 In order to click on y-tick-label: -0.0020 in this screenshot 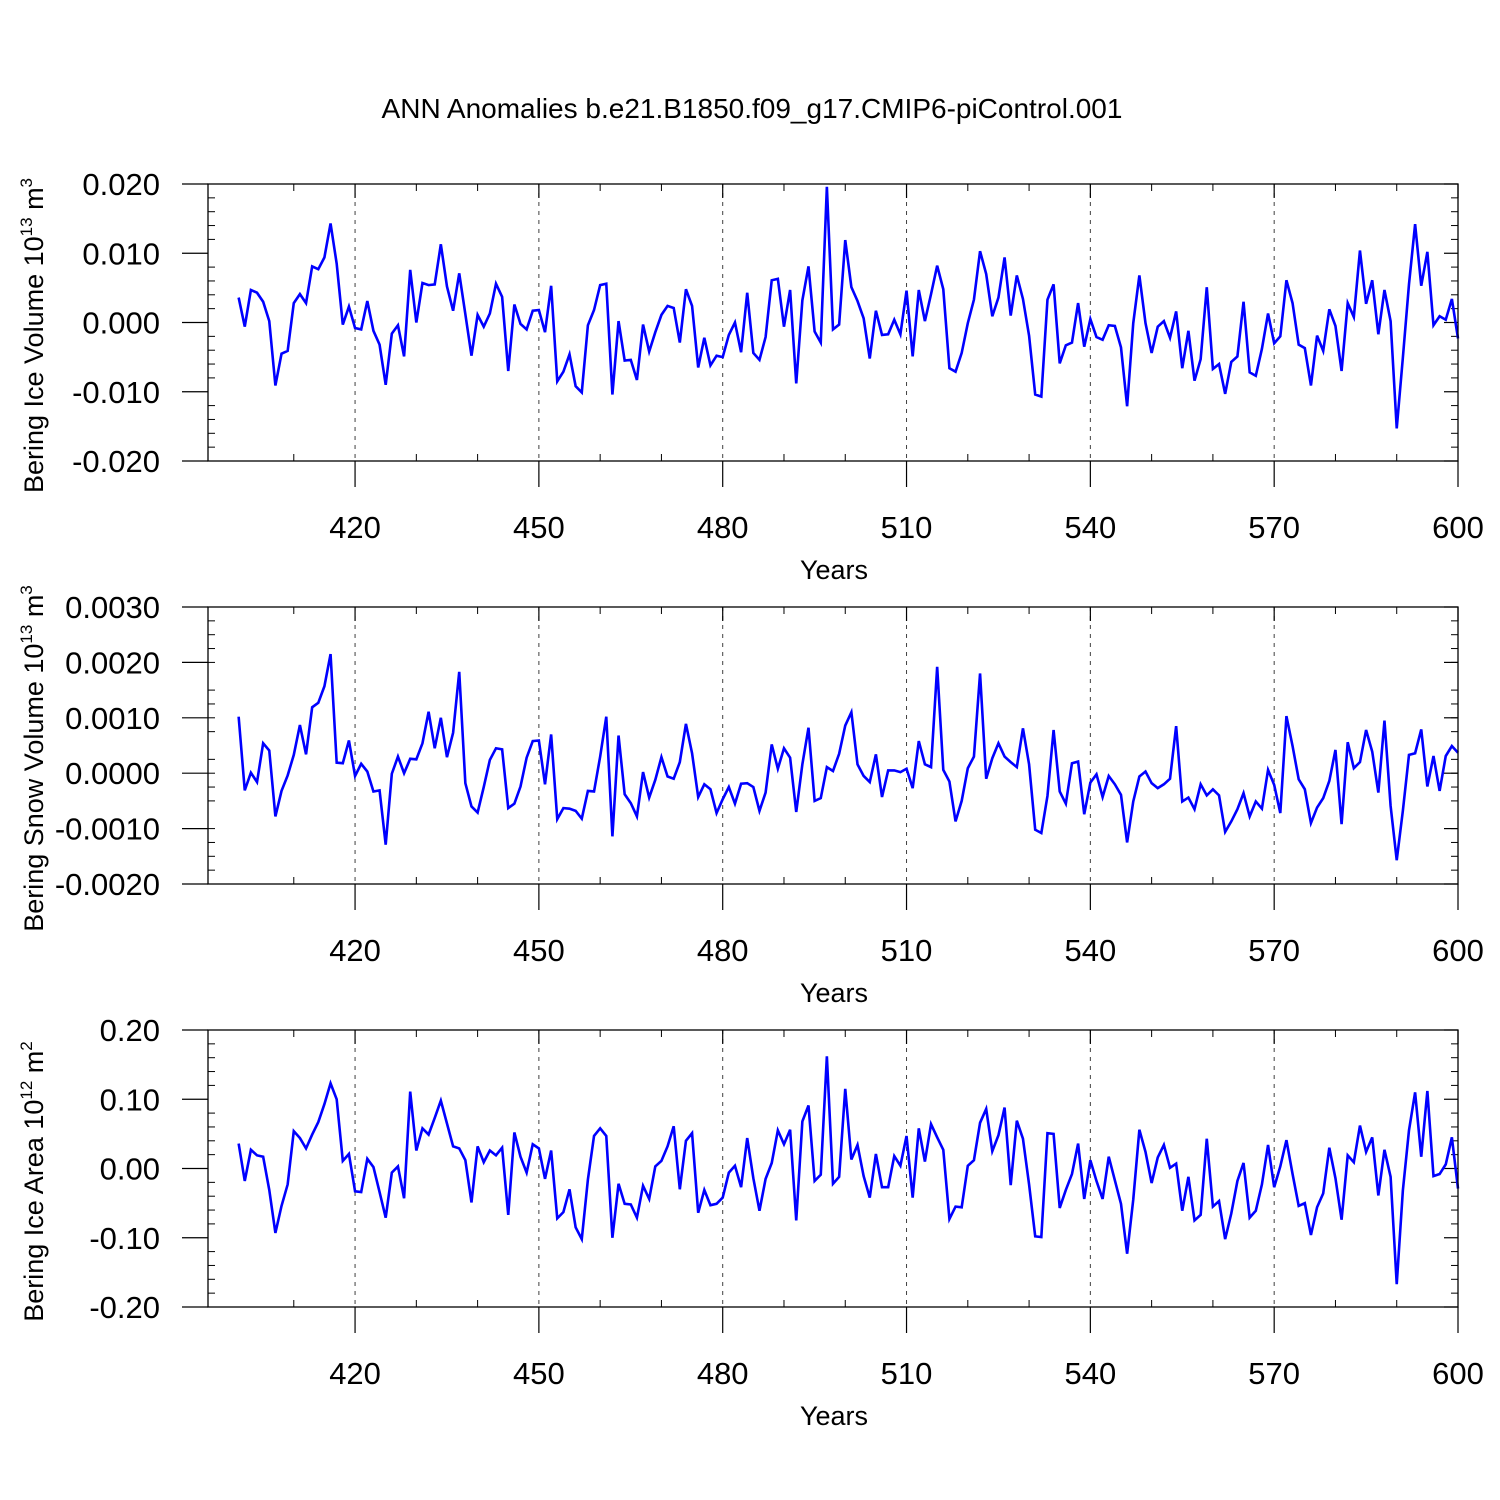, I will do `click(107, 884)`.